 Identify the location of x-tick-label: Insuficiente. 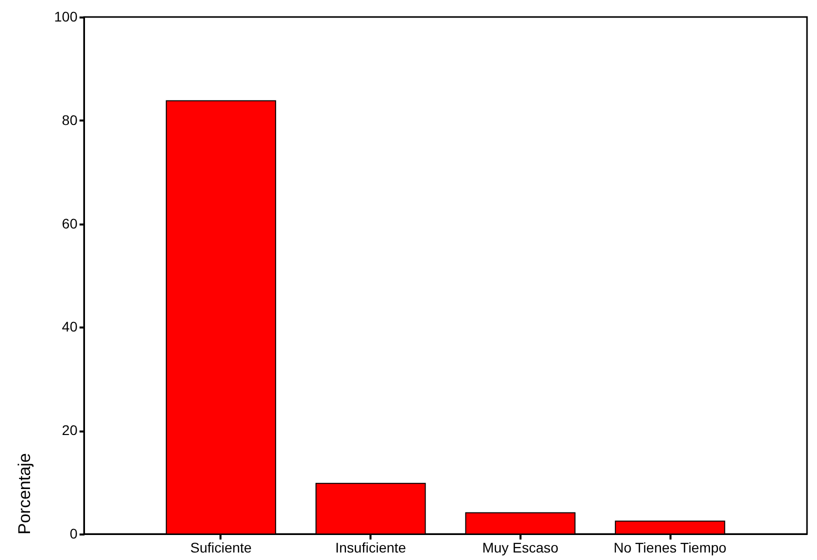
(370, 548).